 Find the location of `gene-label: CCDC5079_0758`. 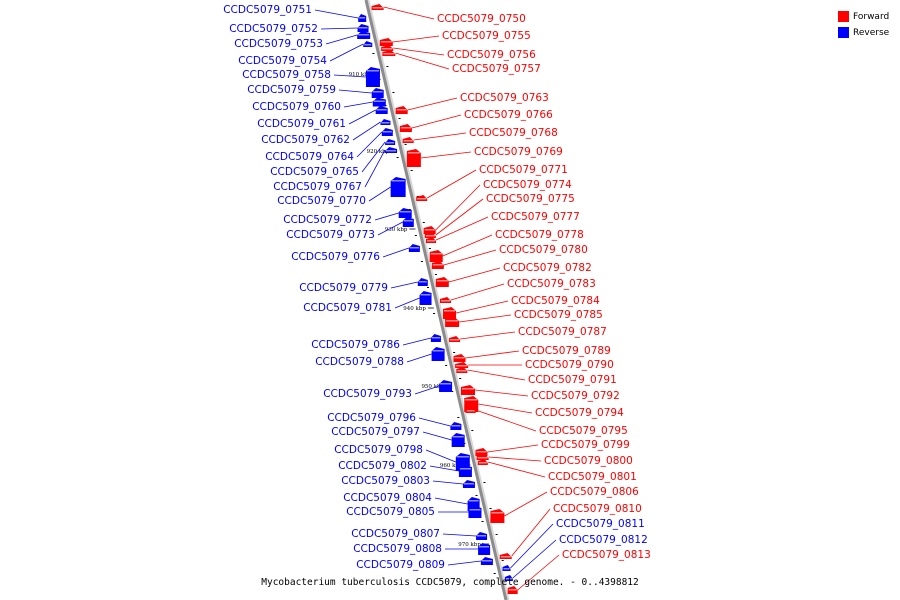

gene-label: CCDC5079_0758 is located at coordinates (286, 75).